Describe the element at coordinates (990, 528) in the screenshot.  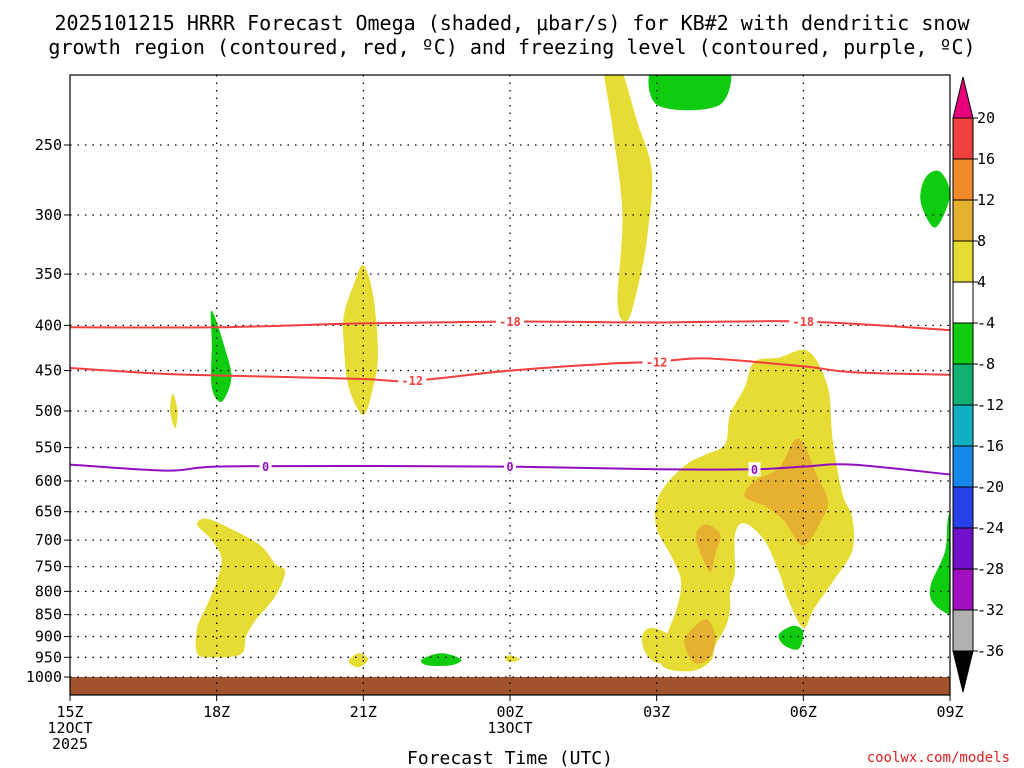
I see `colorbar-label-10: -24` at that location.